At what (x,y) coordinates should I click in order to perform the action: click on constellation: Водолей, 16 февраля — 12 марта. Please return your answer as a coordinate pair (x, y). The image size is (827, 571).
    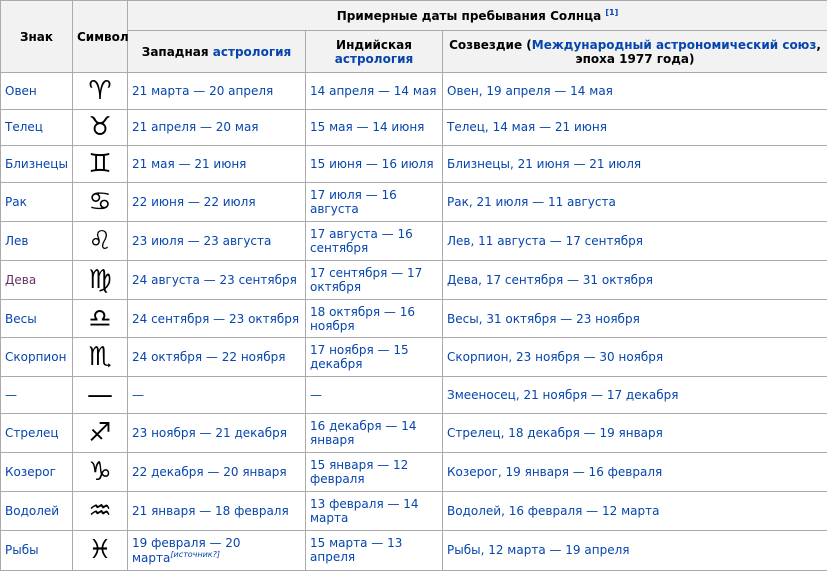
    Looking at the image, I should click on (553, 510).